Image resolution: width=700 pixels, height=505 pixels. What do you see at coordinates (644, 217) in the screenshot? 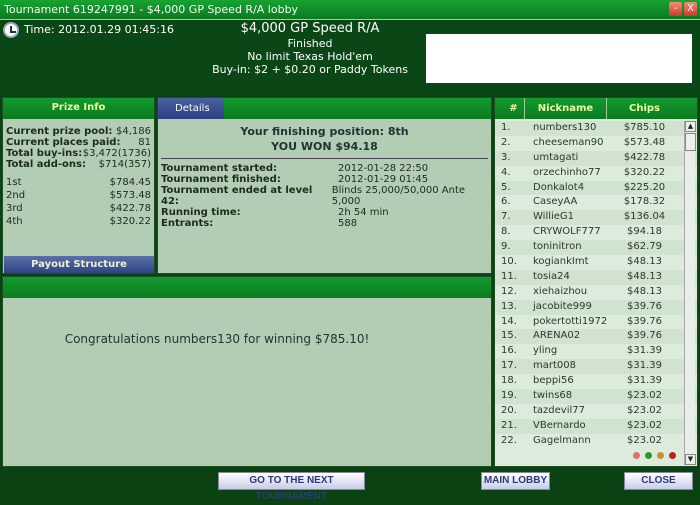
I see `chips-cell: $136.04` at bounding box center [644, 217].